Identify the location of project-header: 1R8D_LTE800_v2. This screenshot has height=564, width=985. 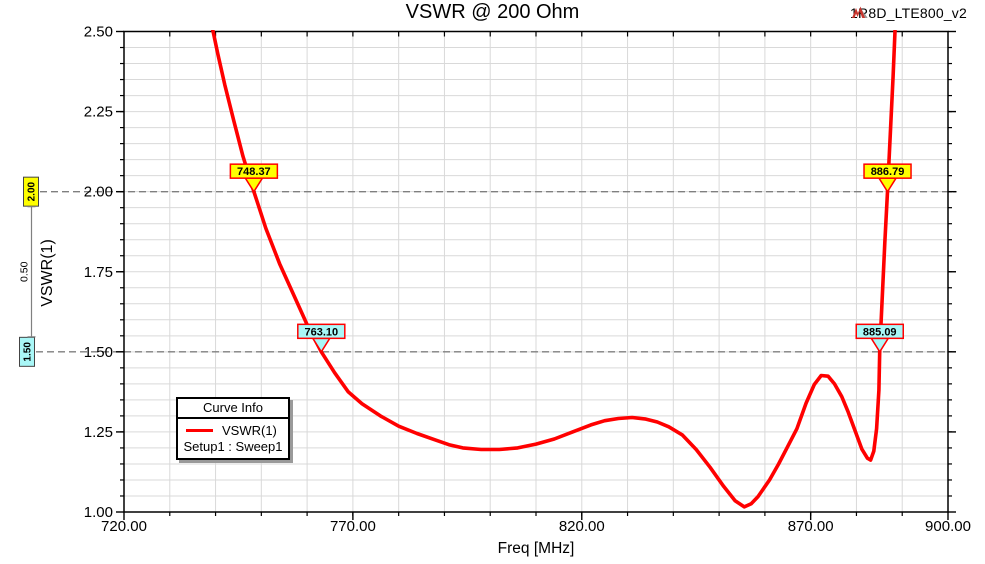
(908, 13).